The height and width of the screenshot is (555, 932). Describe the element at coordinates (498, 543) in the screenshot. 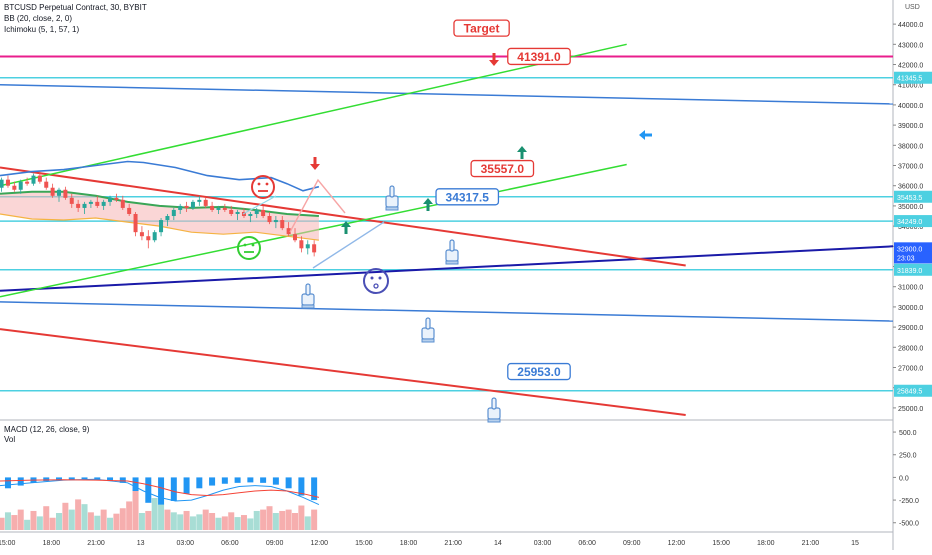

I see `time-tick-label: 14` at that location.